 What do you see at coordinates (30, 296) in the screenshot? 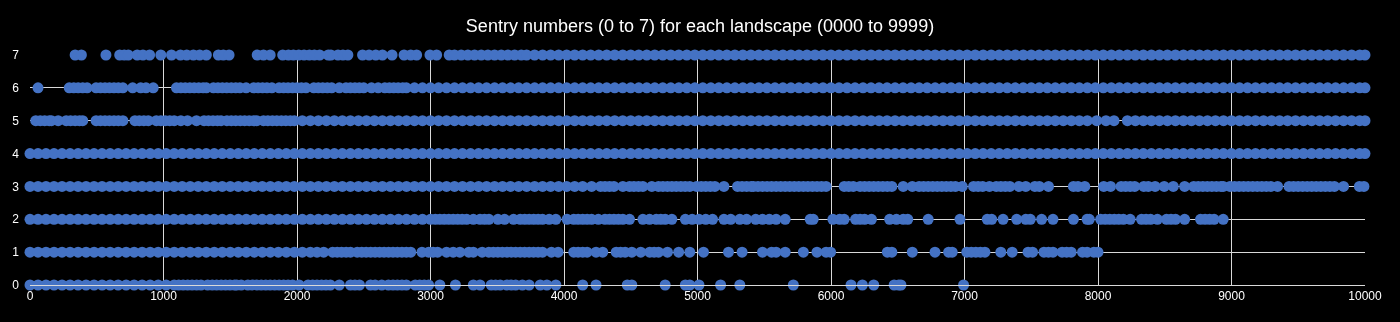
I see `x-tick-label: 0` at bounding box center [30, 296].